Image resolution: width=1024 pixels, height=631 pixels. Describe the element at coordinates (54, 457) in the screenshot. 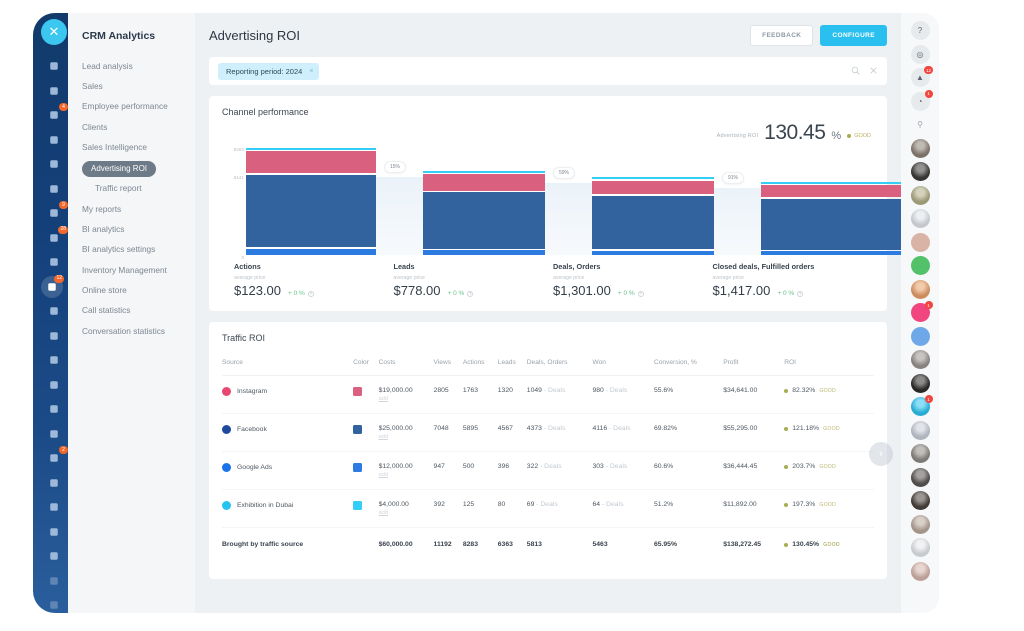

I see `market-icon: 2` at that location.